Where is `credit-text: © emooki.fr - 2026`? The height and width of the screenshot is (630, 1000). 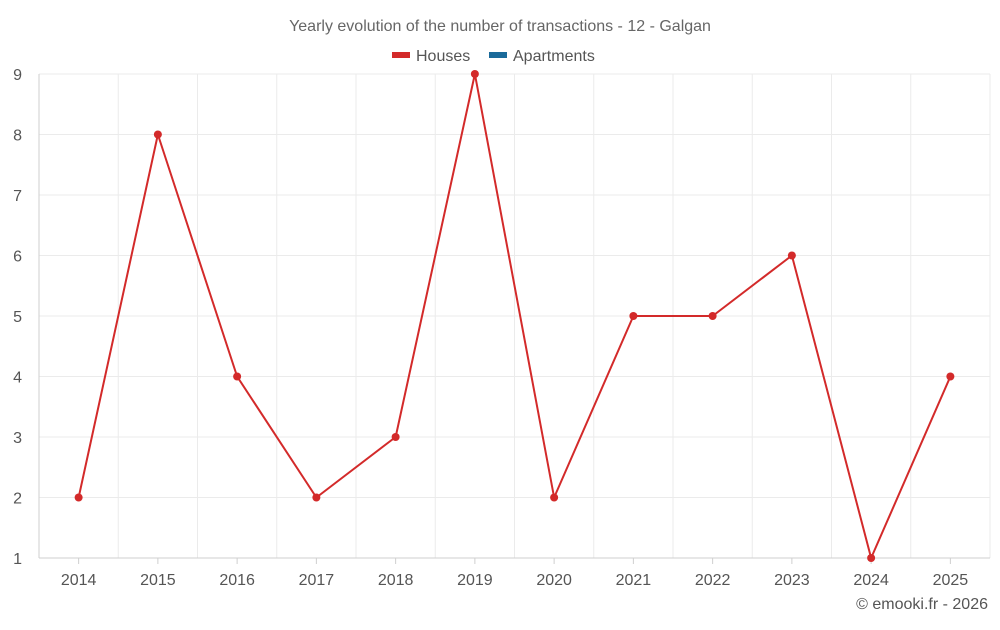 credit-text: © emooki.fr - 2026 is located at coordinates (922, 604).